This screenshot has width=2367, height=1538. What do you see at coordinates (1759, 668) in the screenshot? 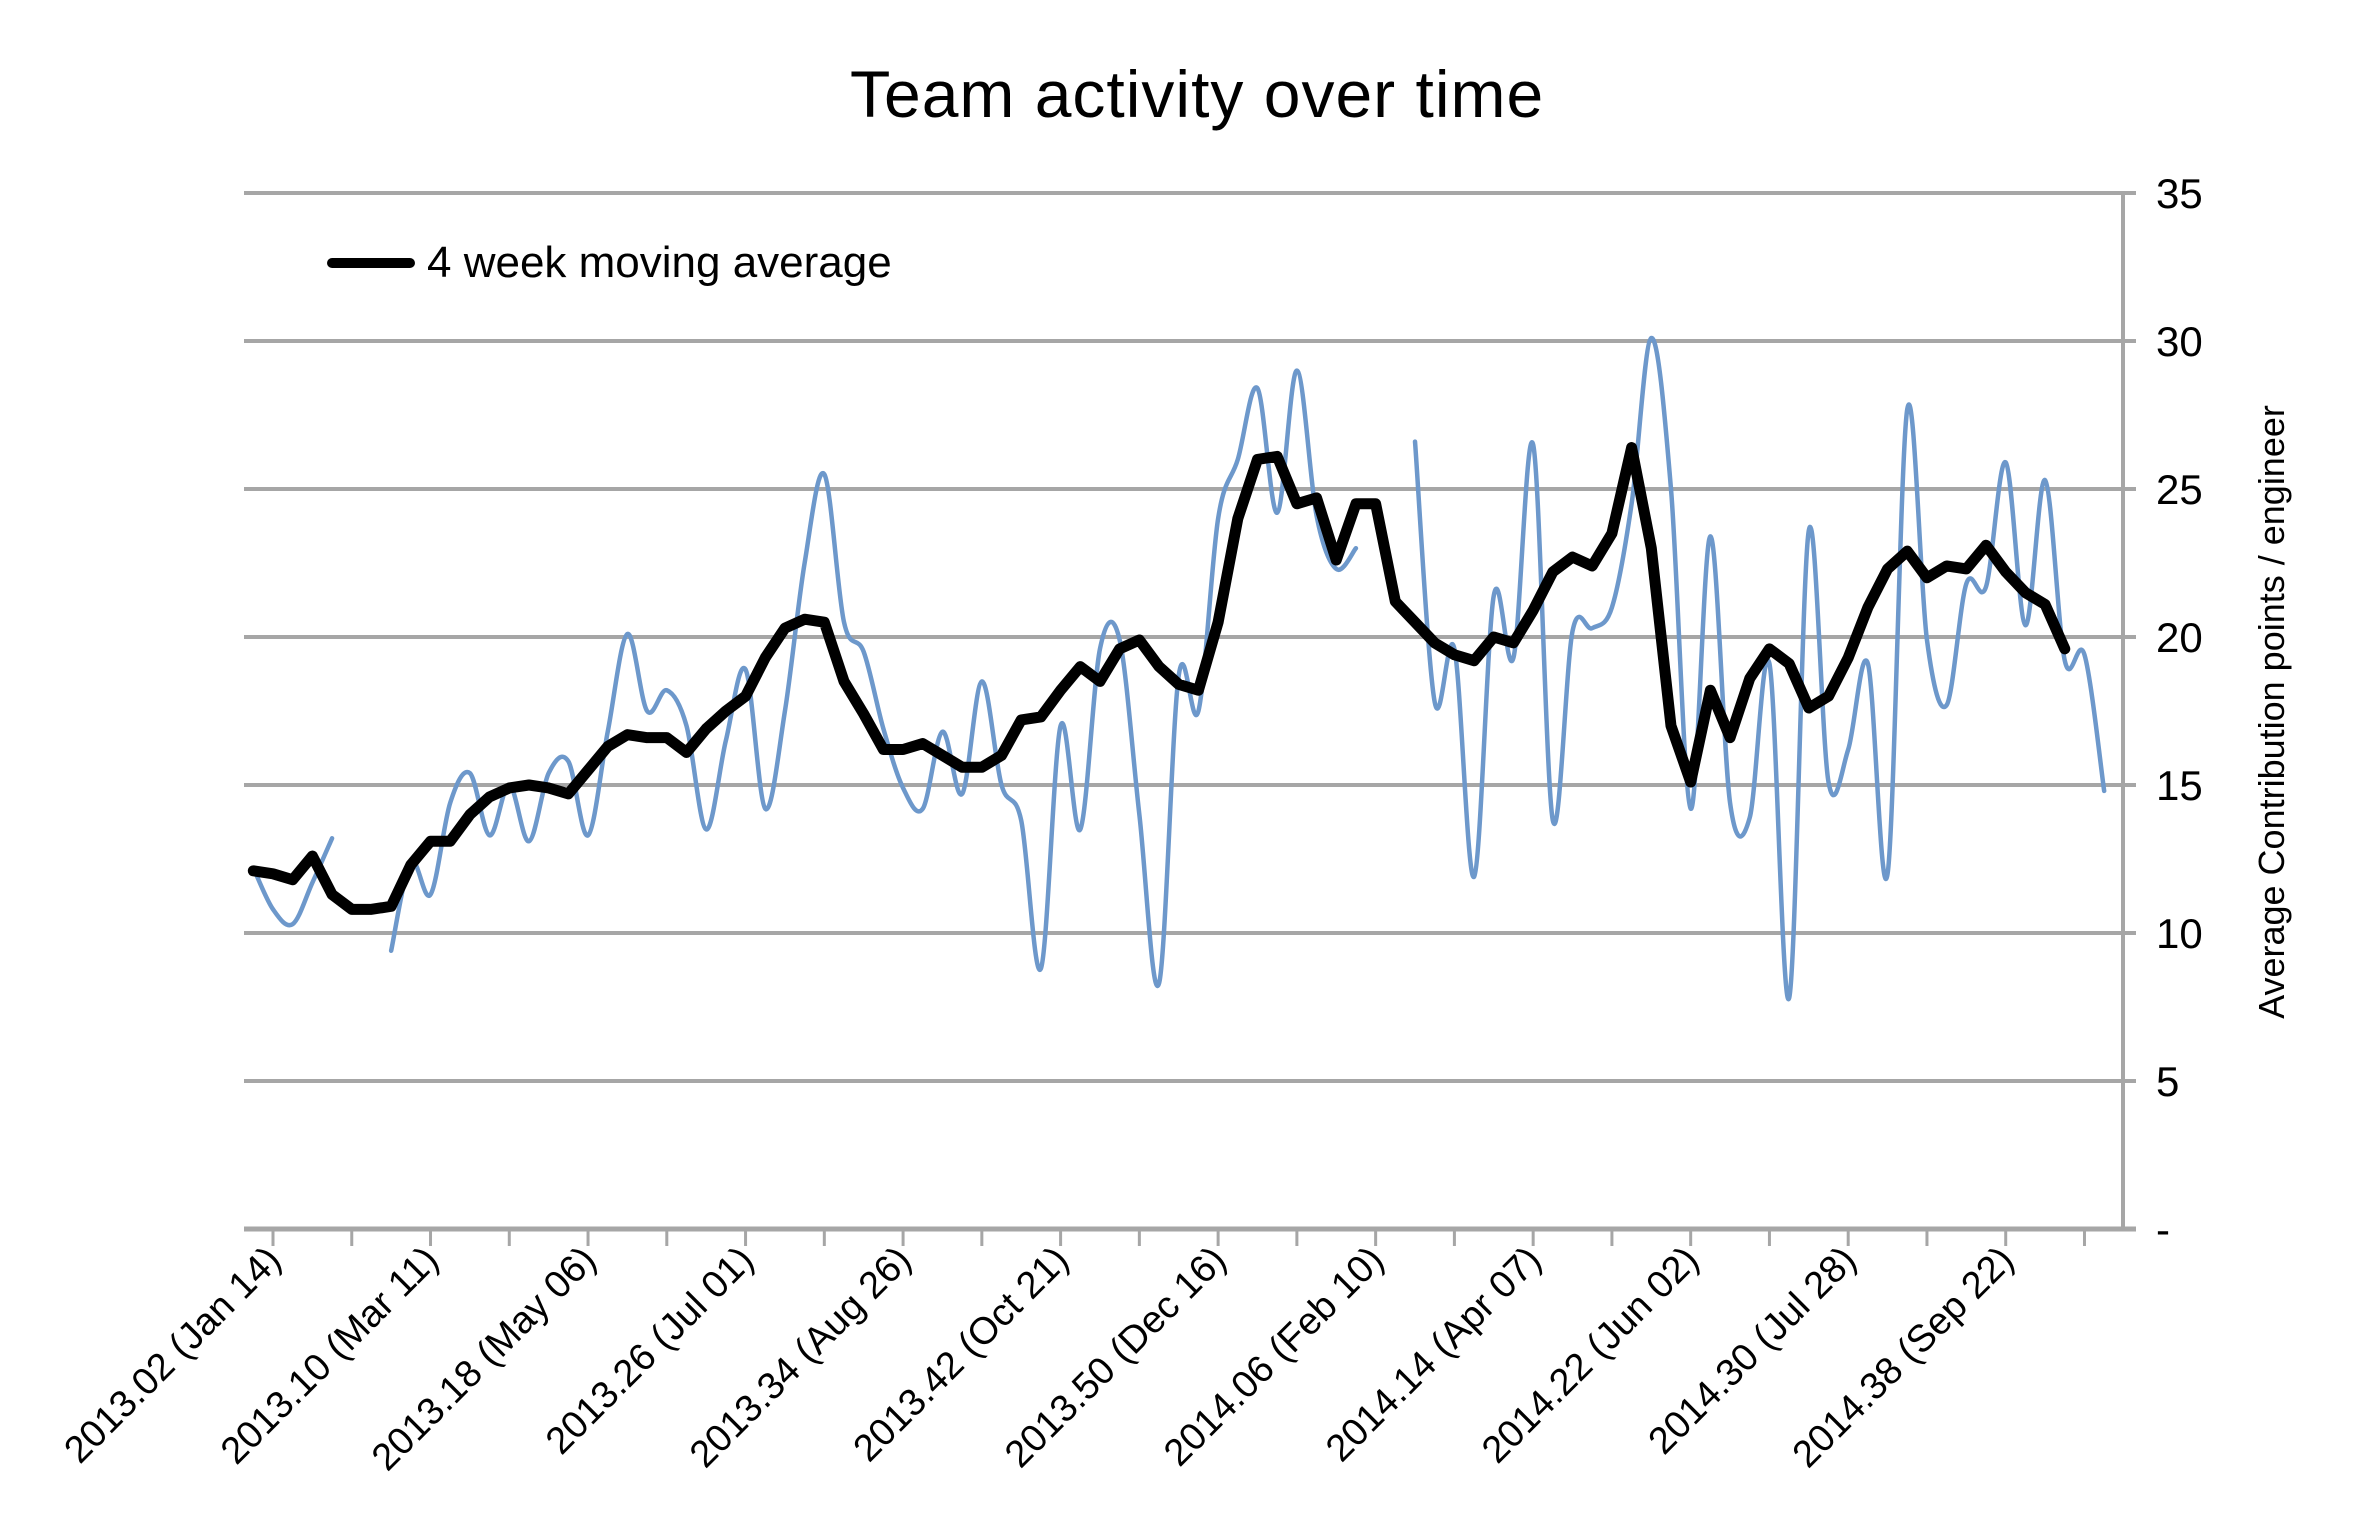
I see `series-weekly-line` at bounding box center [1759, 668].